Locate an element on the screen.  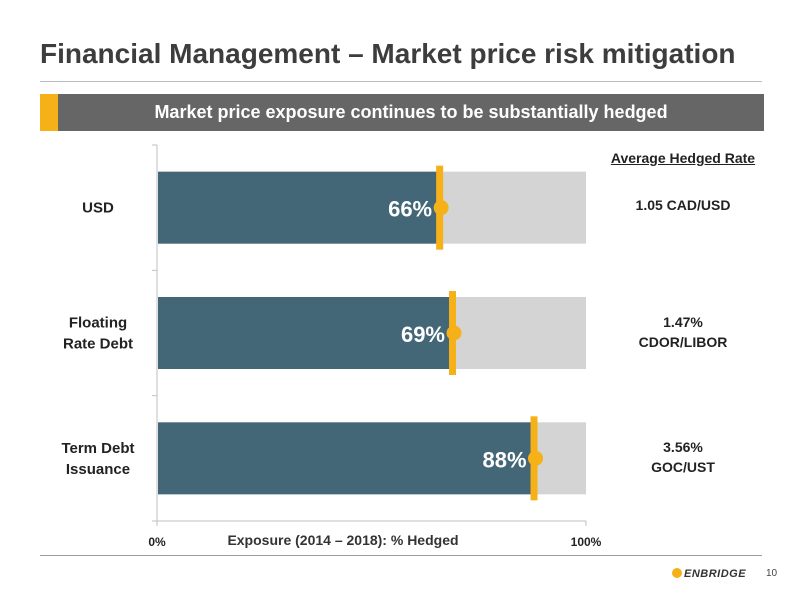
marker-dot-usd is located at coordinates (441, 208).